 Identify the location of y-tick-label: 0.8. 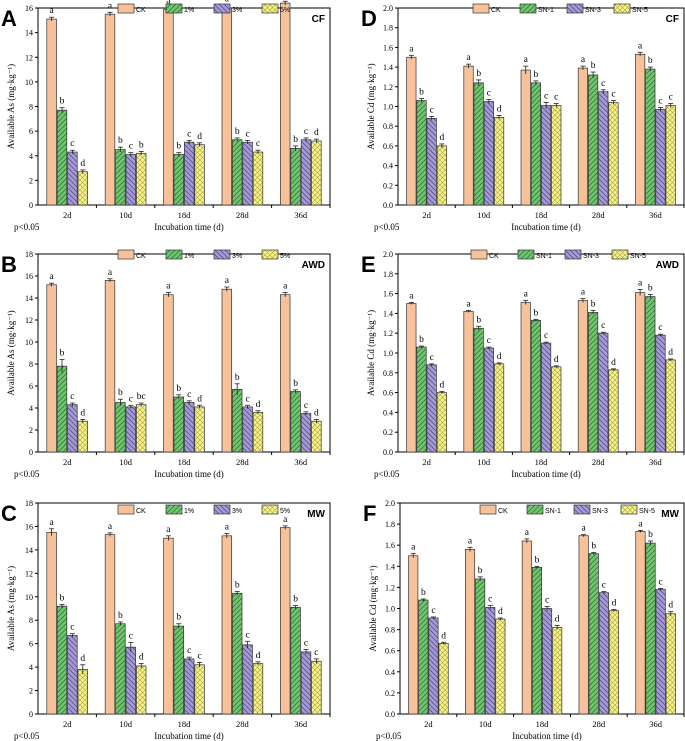
(388, 373).